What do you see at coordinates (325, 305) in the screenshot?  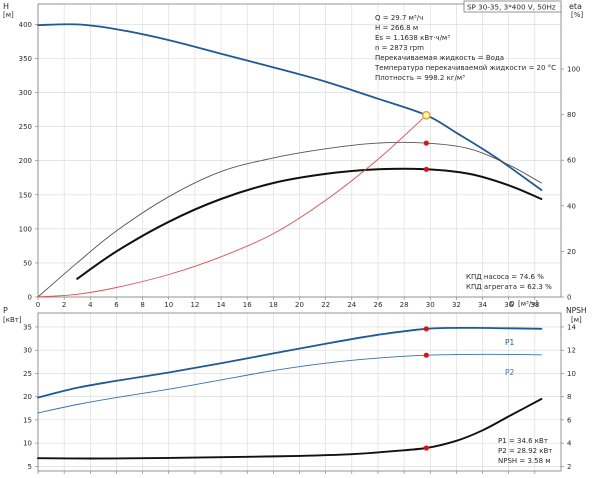 I see `x-tick-label: 22` at bounding box center [325, 305].